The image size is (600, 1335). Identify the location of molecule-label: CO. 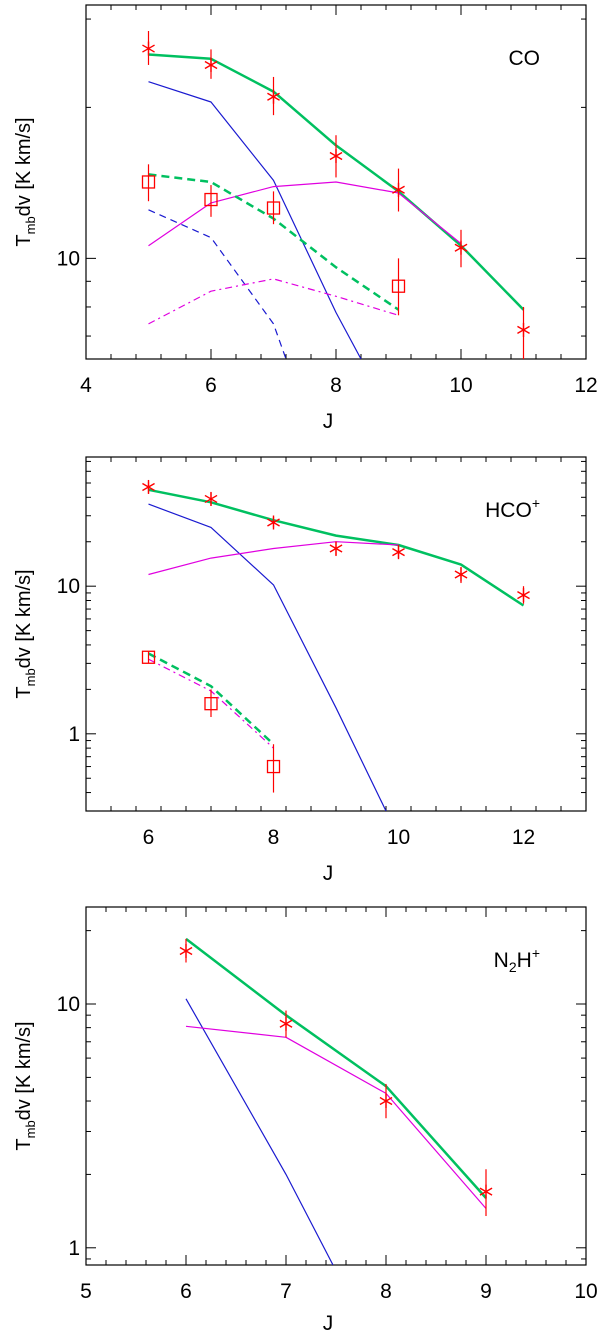
(525, 58).